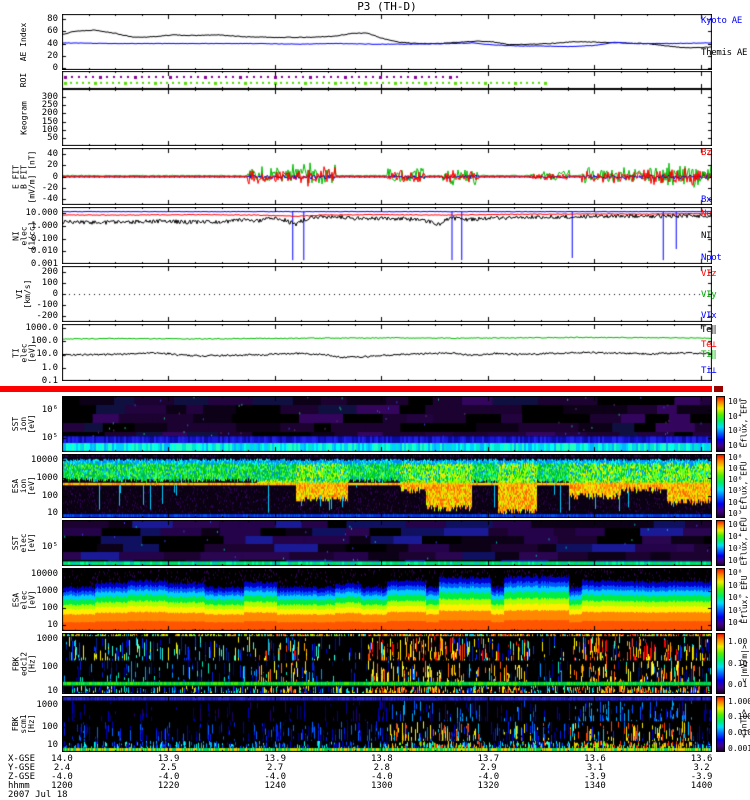 The width and height of the screenshot is (750, 800). I want to click on separator-marker, so click(718, 389).